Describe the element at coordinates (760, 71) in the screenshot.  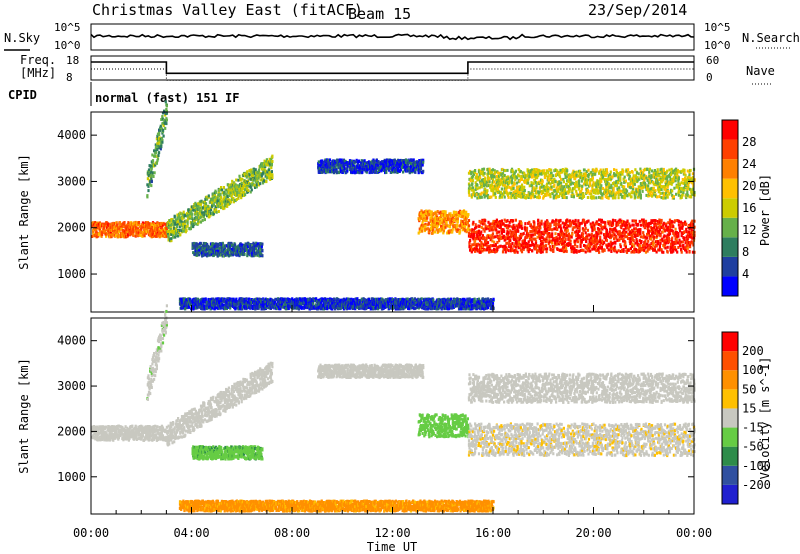
I see `nave-label: Nave` at that location.